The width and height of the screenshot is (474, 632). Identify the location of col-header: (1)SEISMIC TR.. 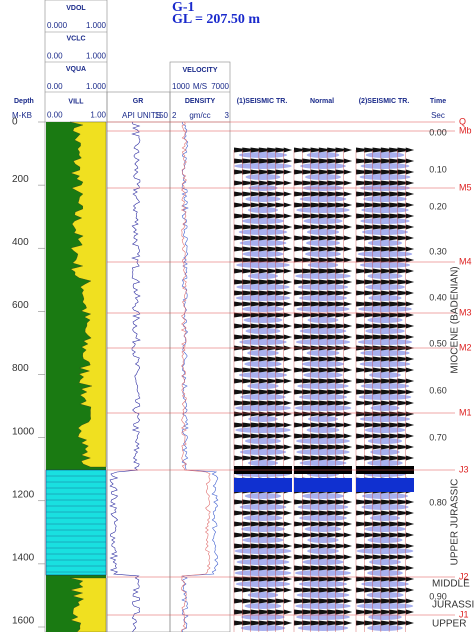
(262, 101).